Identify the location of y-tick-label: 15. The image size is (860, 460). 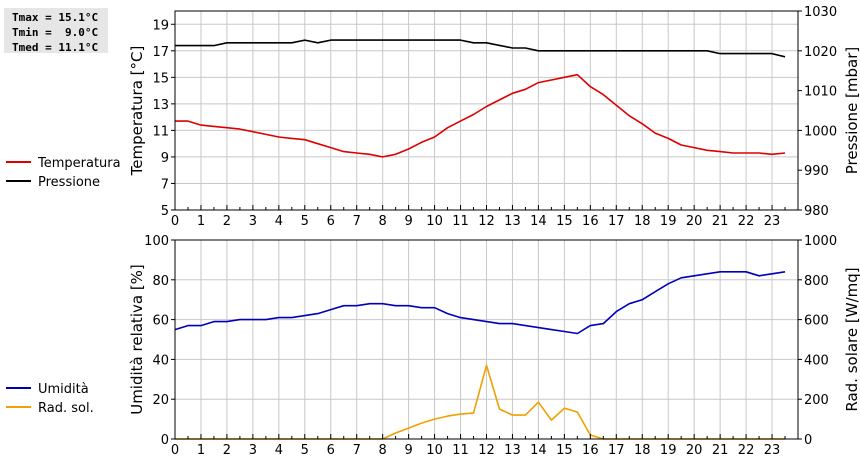
(160, 78).